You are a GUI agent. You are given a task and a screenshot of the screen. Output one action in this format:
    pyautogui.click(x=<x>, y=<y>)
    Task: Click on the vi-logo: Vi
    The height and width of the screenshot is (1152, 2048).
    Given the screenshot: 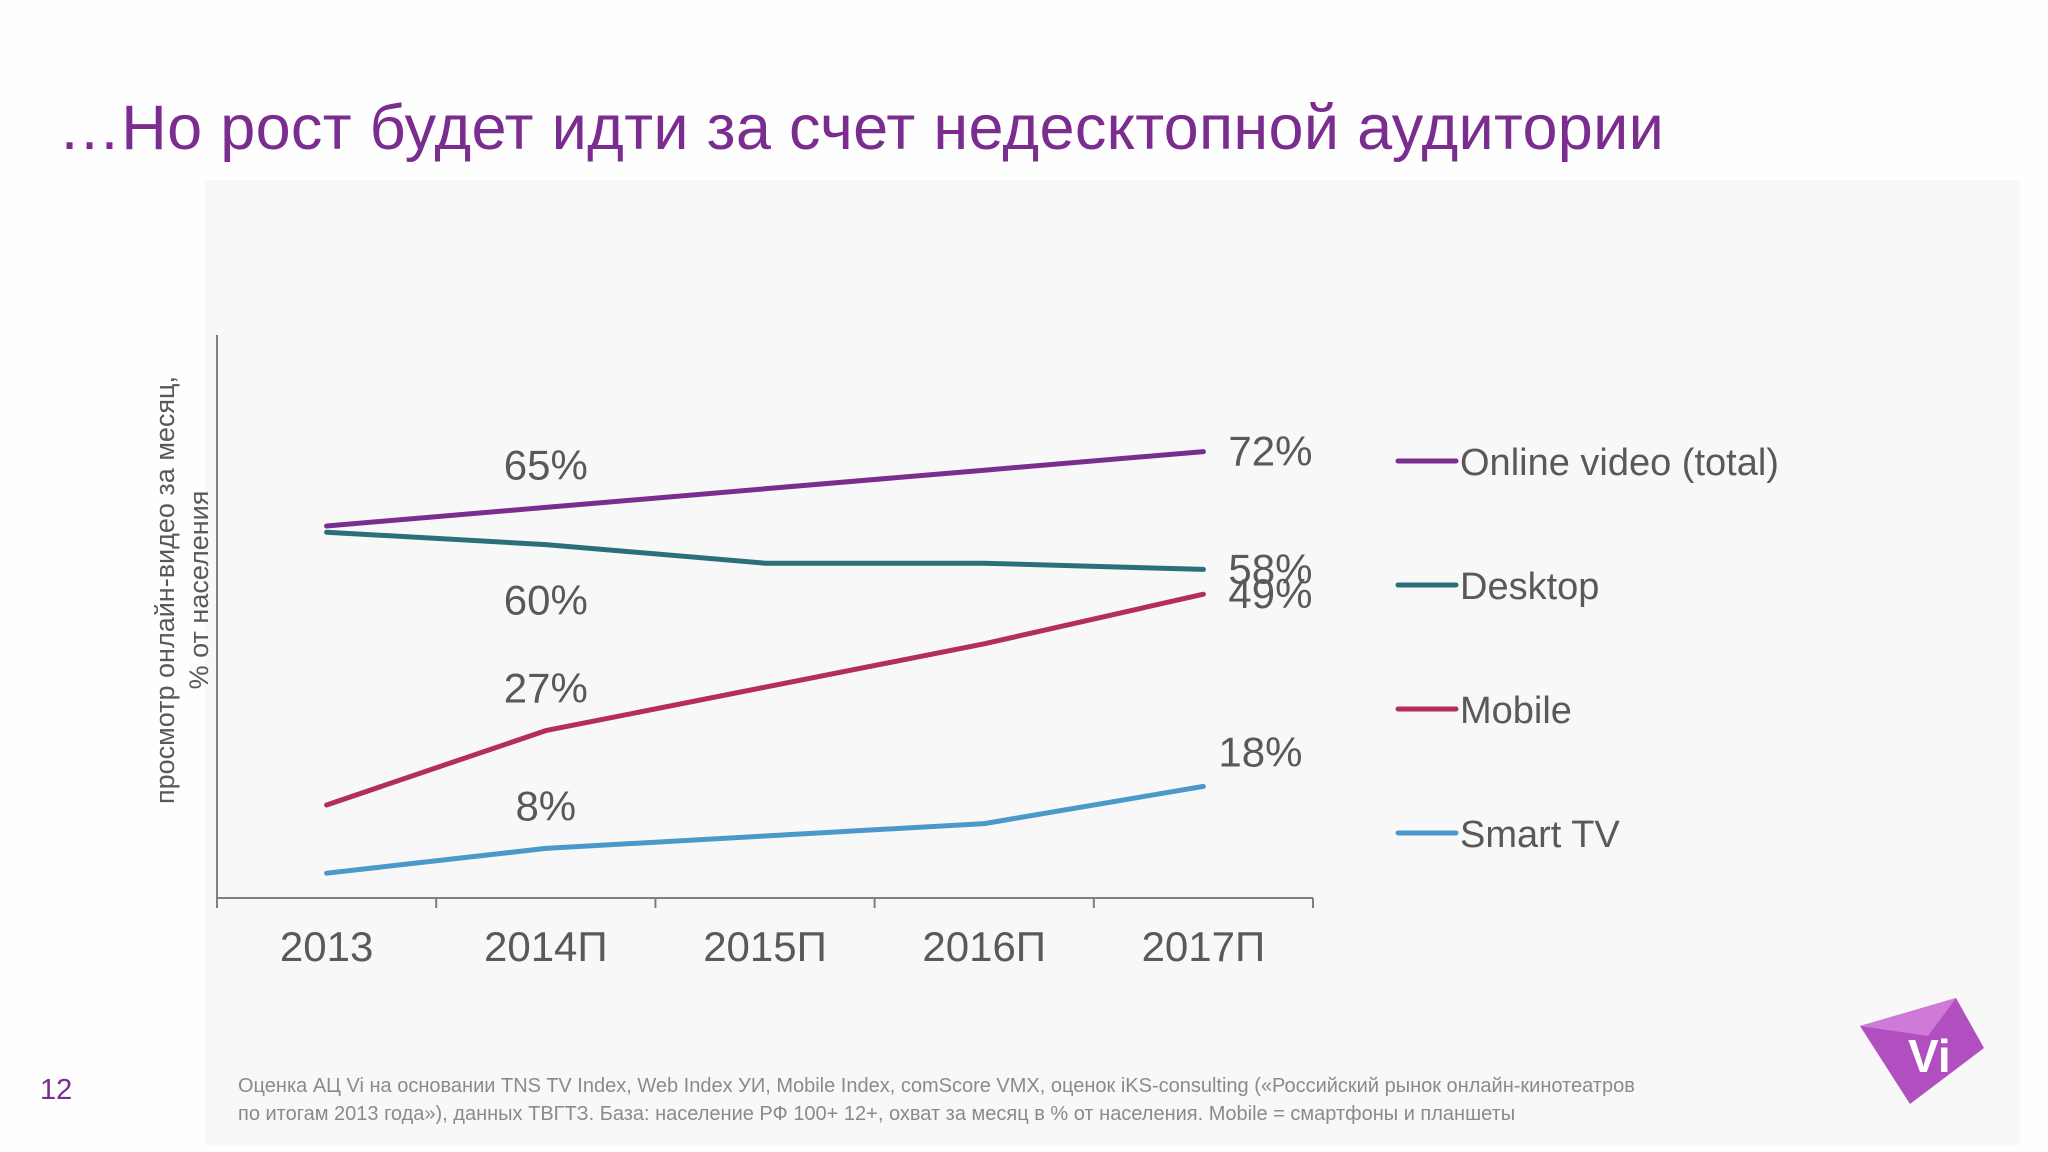 What is the action you would take?
    pyautogui.click(x=1922, y=1051)
    